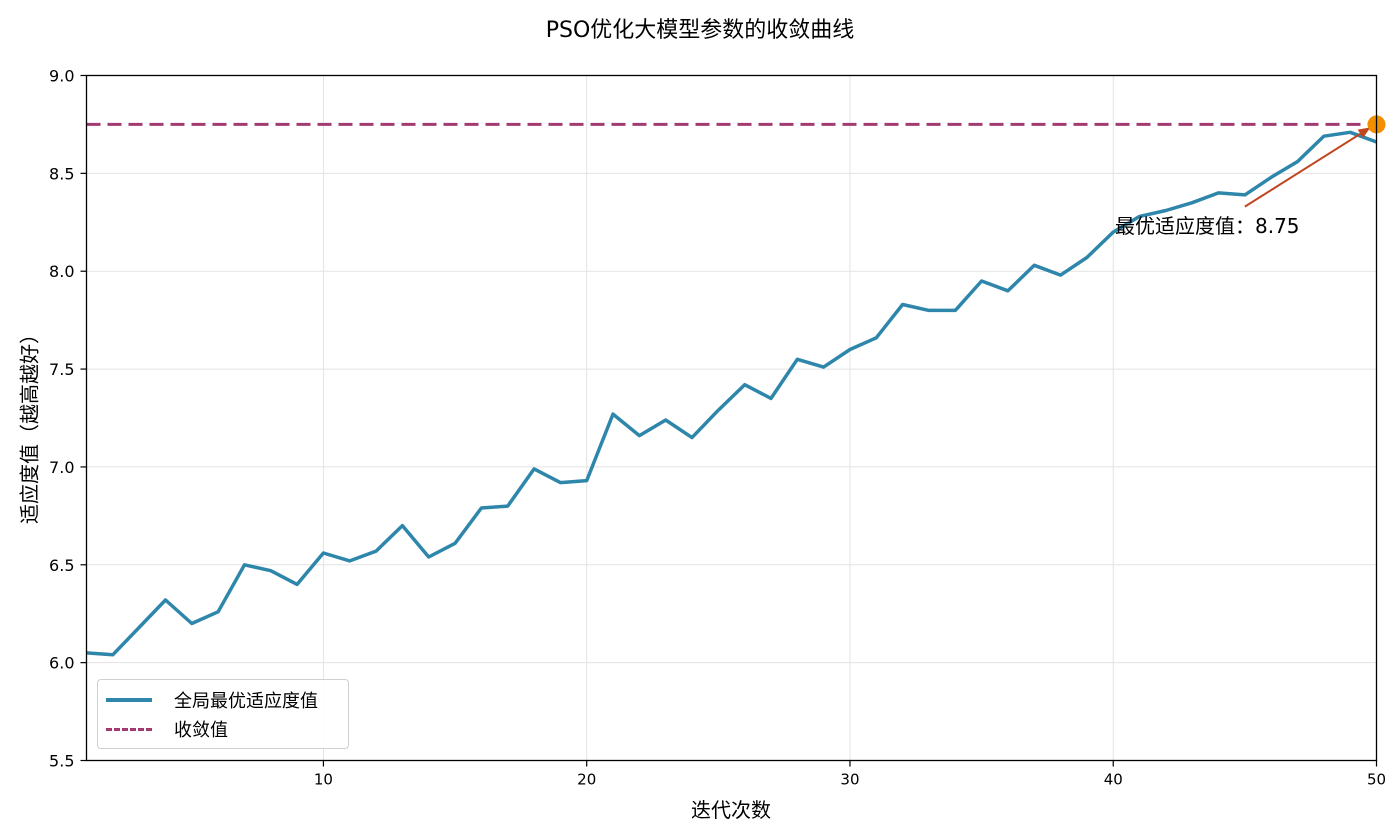 This screenshot has height=834, width=1400. I want to click on y-axis-label: 适应度值（越高越好）, so click(29, 424).